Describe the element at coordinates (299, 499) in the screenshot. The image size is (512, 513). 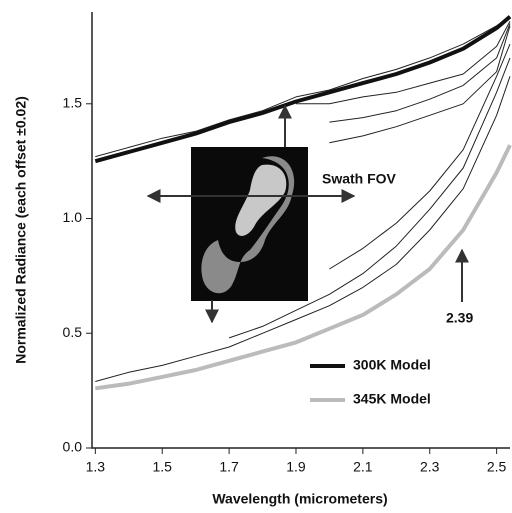
I see `x-axis-title: Wavelength (micrometers)` at that location.